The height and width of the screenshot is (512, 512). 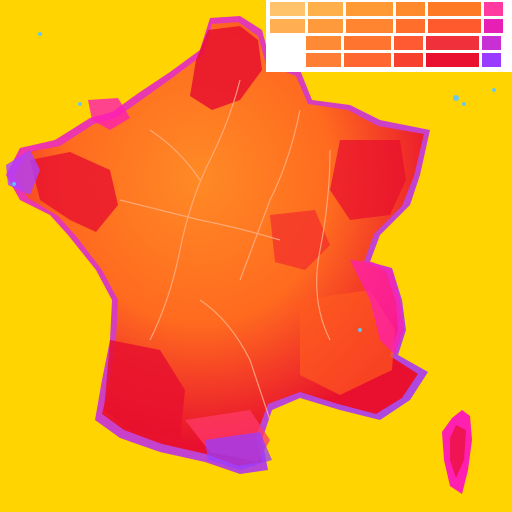 I want to click on corsica-core, so click(x=458, y=451).